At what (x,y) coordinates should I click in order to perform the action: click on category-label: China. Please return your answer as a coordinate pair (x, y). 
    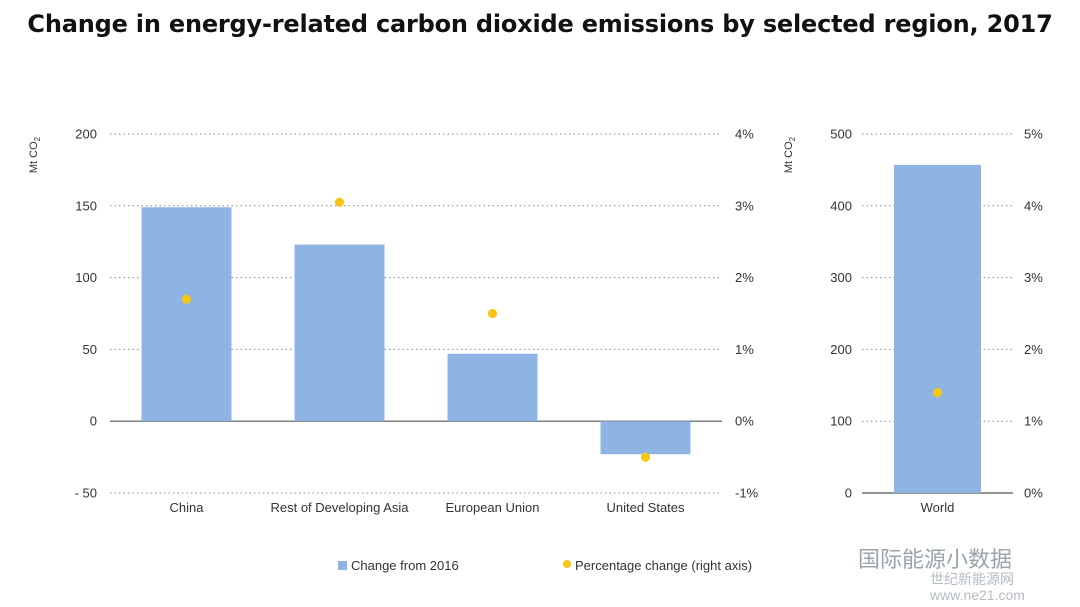
    Looking at the image, I should click on (187, 507).